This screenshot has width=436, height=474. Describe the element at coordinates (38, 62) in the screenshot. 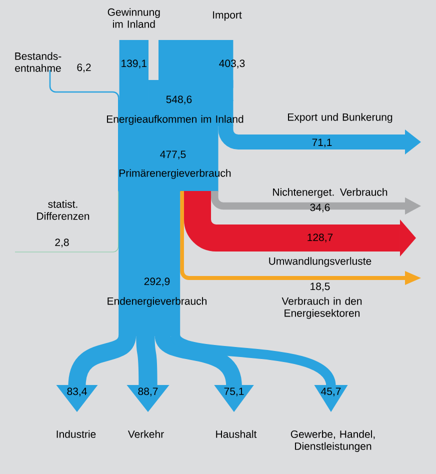

I see `category-label: Bestands-entnahme` at that location.